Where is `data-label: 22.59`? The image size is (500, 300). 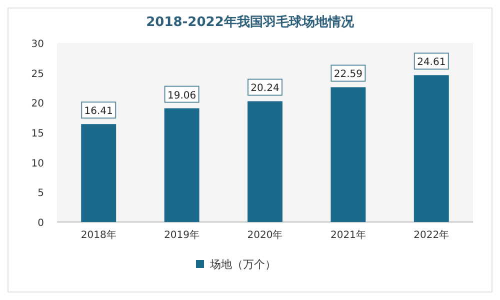
data-label: 22.59 is located at coordinates (348, 74).